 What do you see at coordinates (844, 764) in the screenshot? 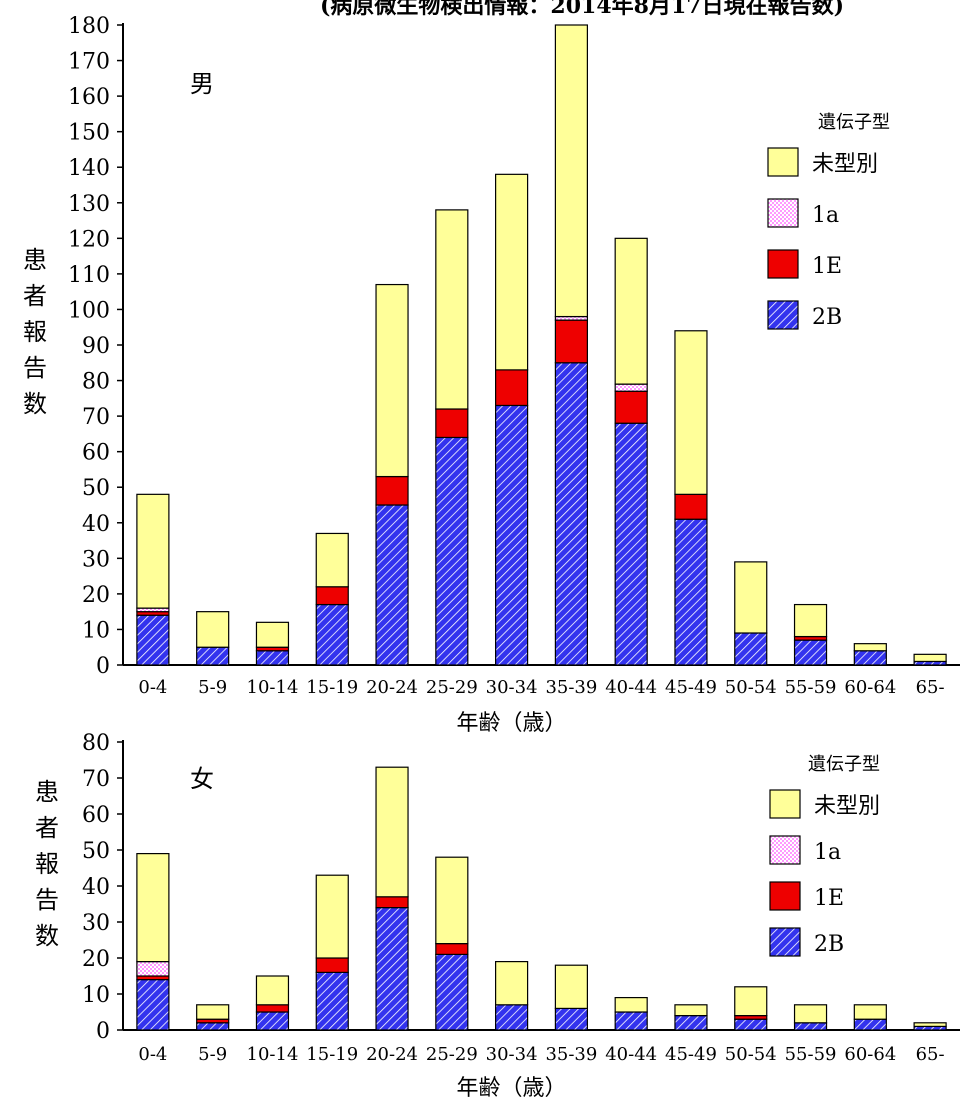
I see `legend-title: 遺伝子型` at bounding box center [844, 764].